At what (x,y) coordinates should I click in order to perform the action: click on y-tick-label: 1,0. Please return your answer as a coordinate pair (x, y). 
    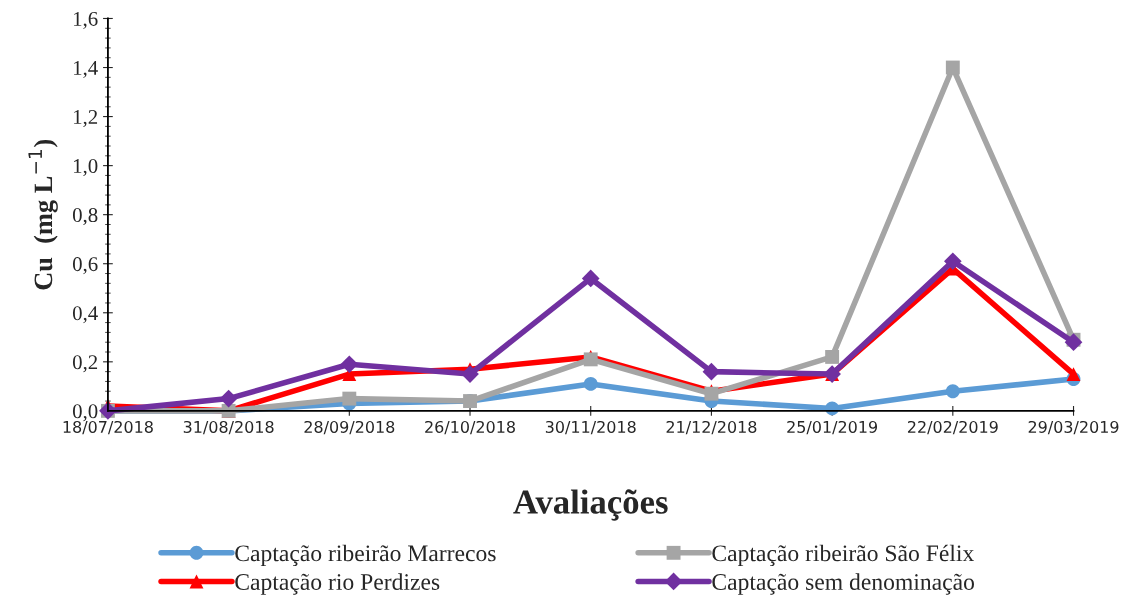
    Looking at the image, I should click on (85, 168).